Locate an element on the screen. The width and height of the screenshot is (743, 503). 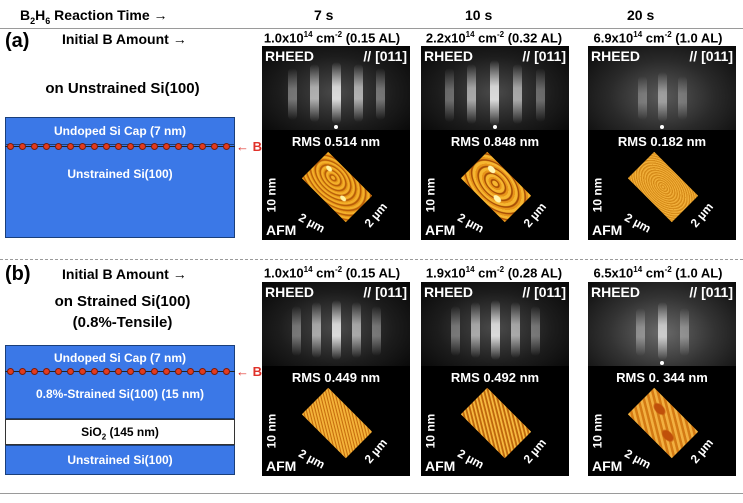
header-divider is located at coordinates (371, 28).